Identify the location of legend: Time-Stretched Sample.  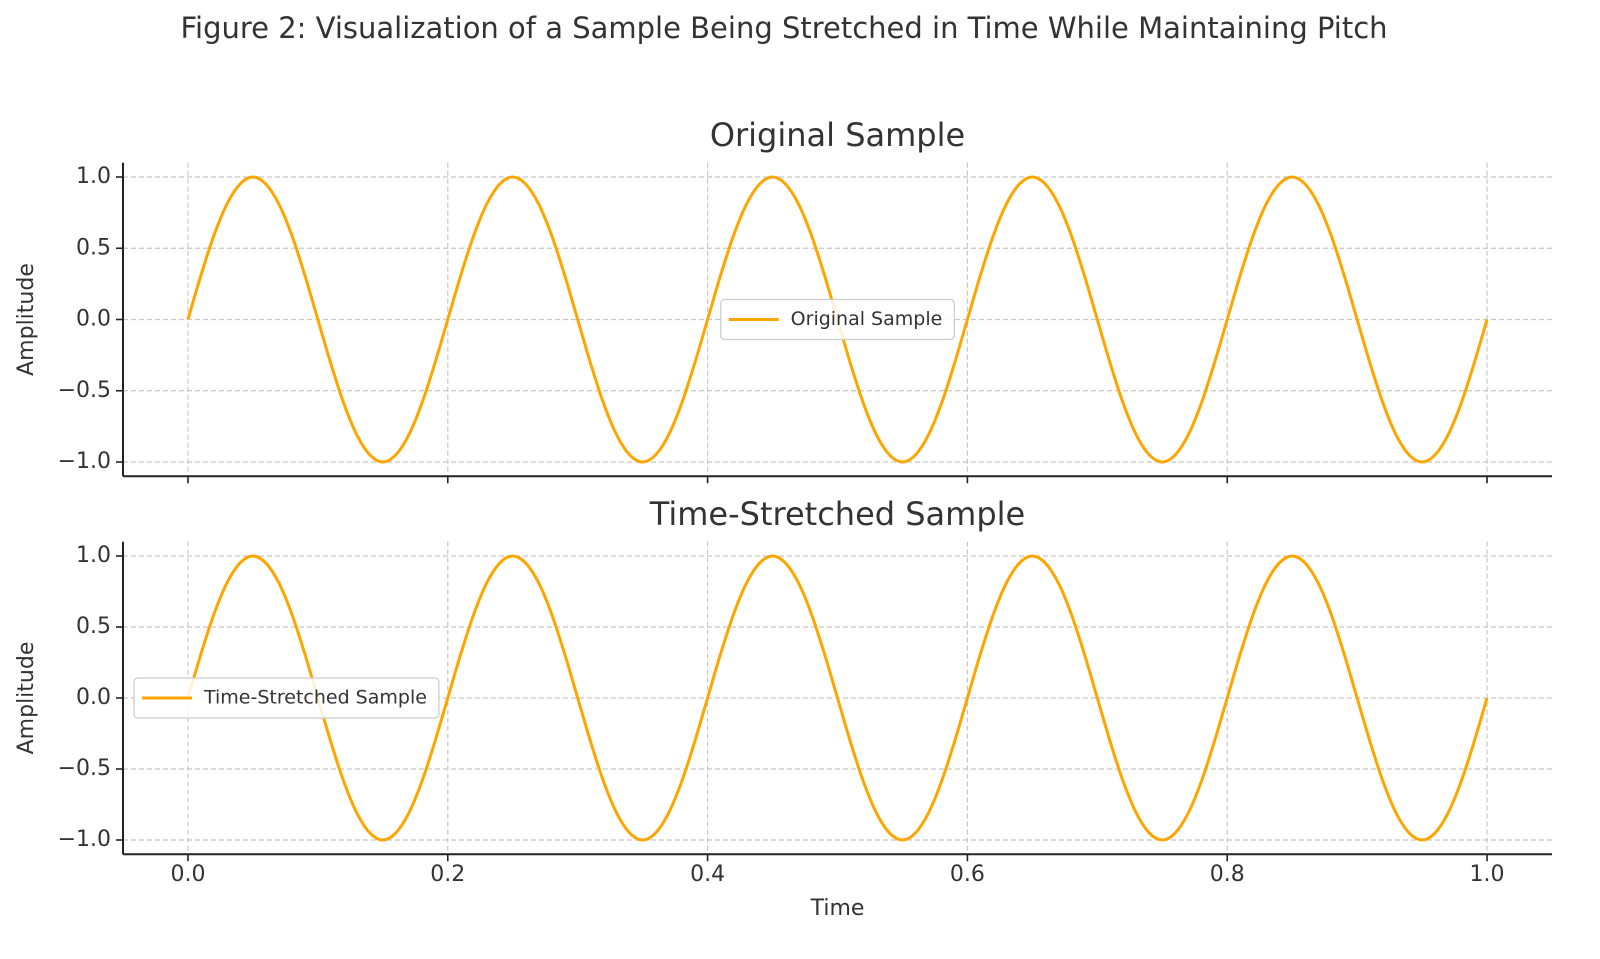
(286, 698).